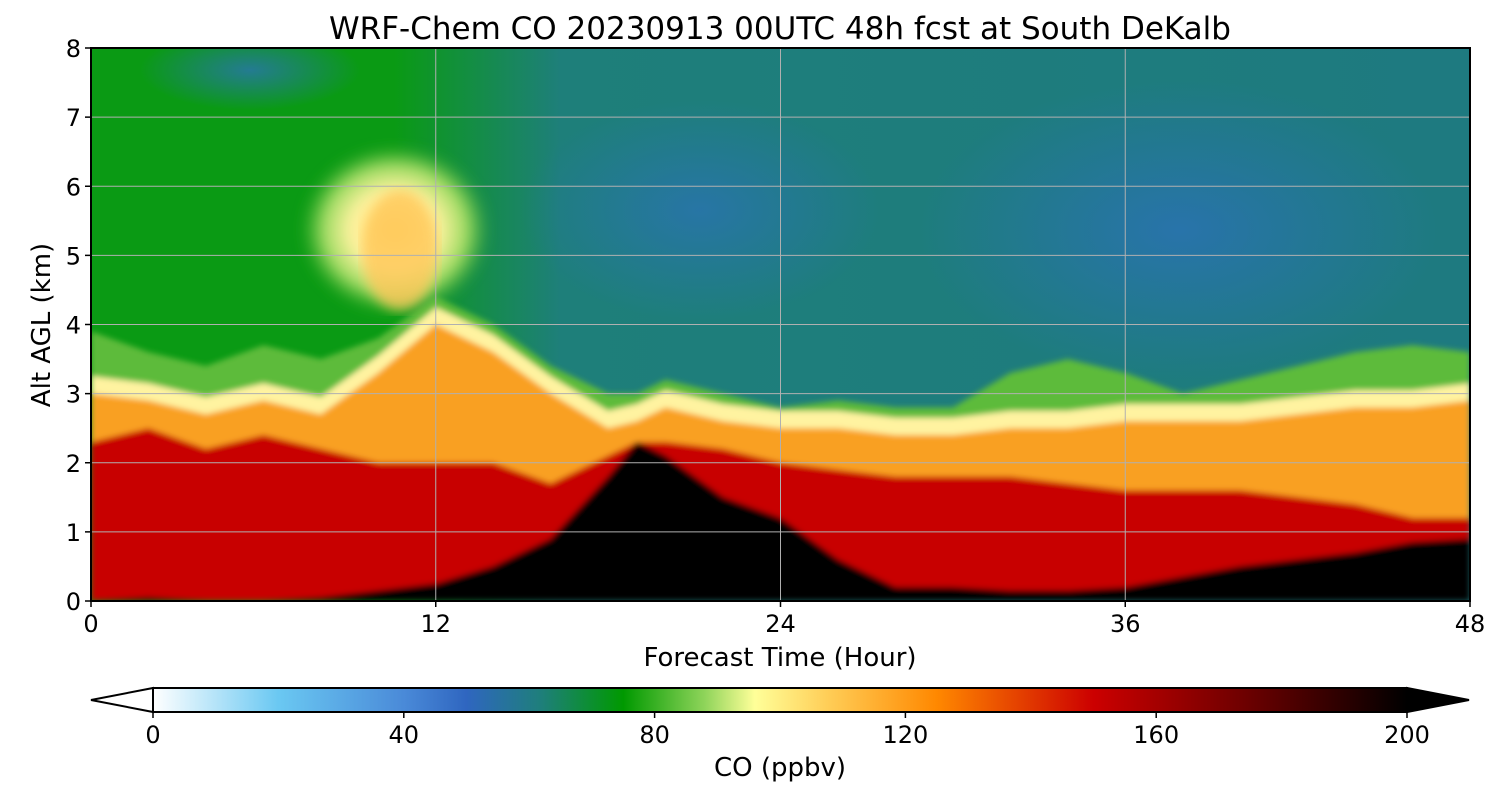 The width and height of the screenshot is (1500, 800). What do you see at coordinates (435, 624) in the screenshot?
I see `x-tick-label: 12` at bounding box center [435, 624].